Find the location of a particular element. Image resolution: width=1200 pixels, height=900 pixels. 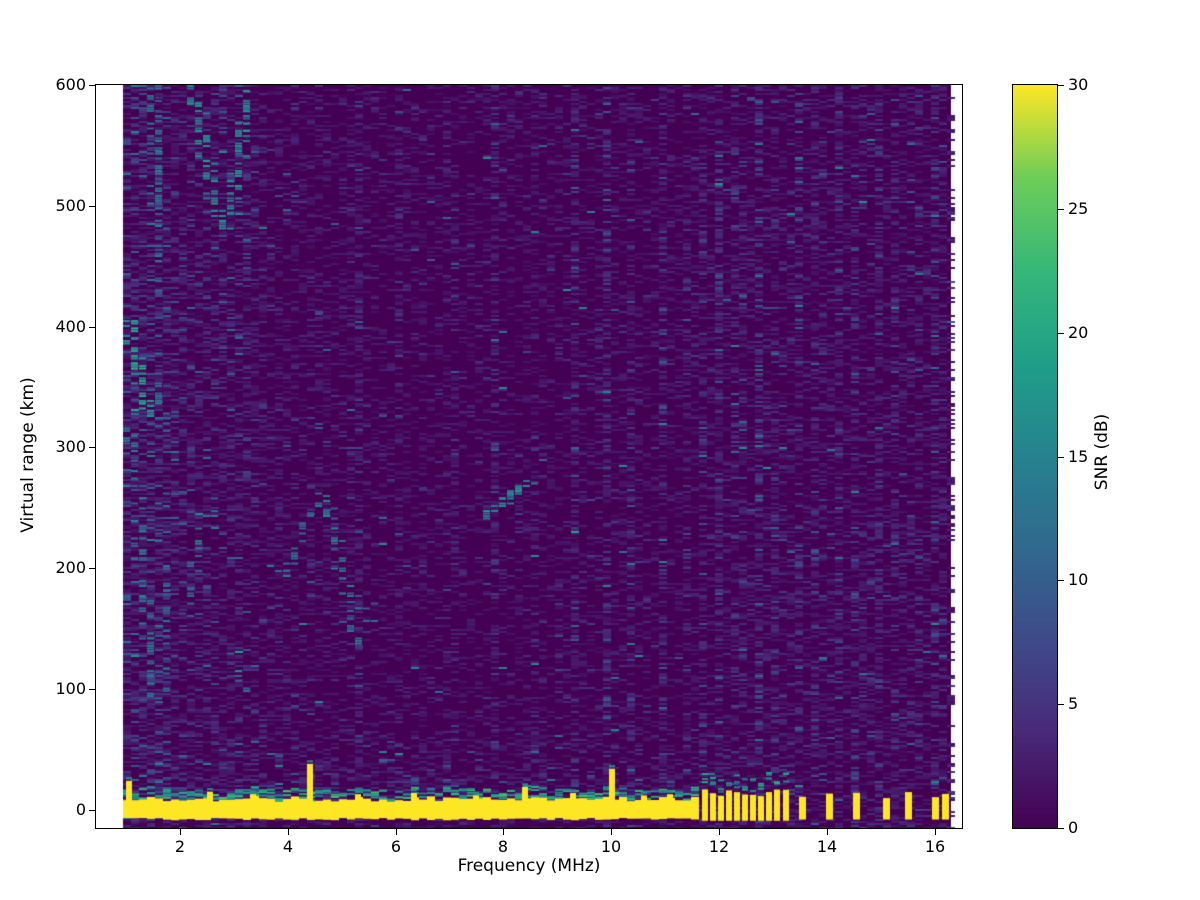

x-tick-label: 10 is located at coordinates (611, 846).